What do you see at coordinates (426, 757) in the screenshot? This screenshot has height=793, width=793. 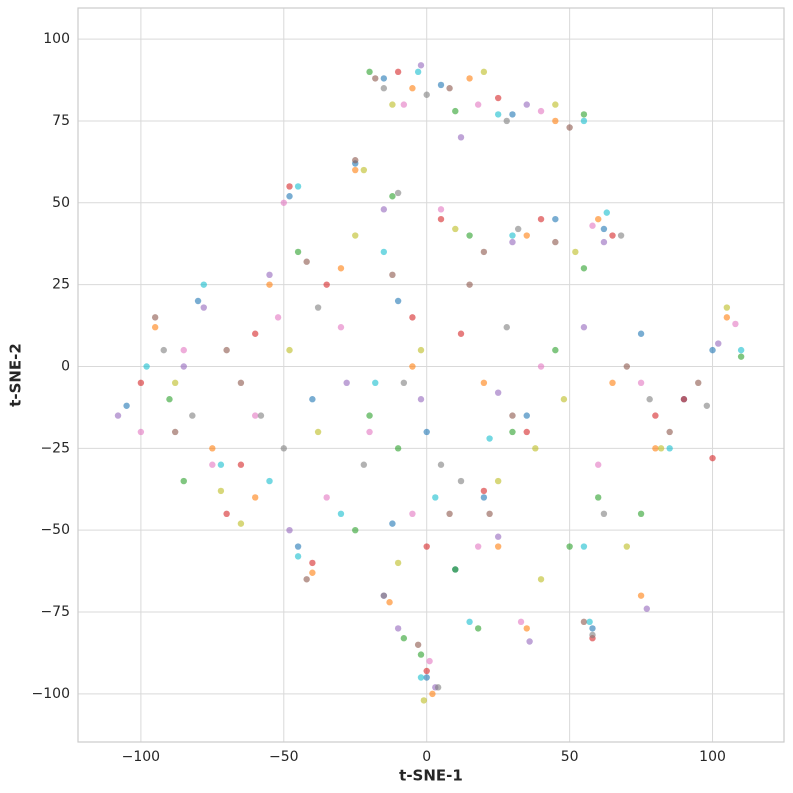 I see `x-tick-label: 0` at bounding box center [426, 757].